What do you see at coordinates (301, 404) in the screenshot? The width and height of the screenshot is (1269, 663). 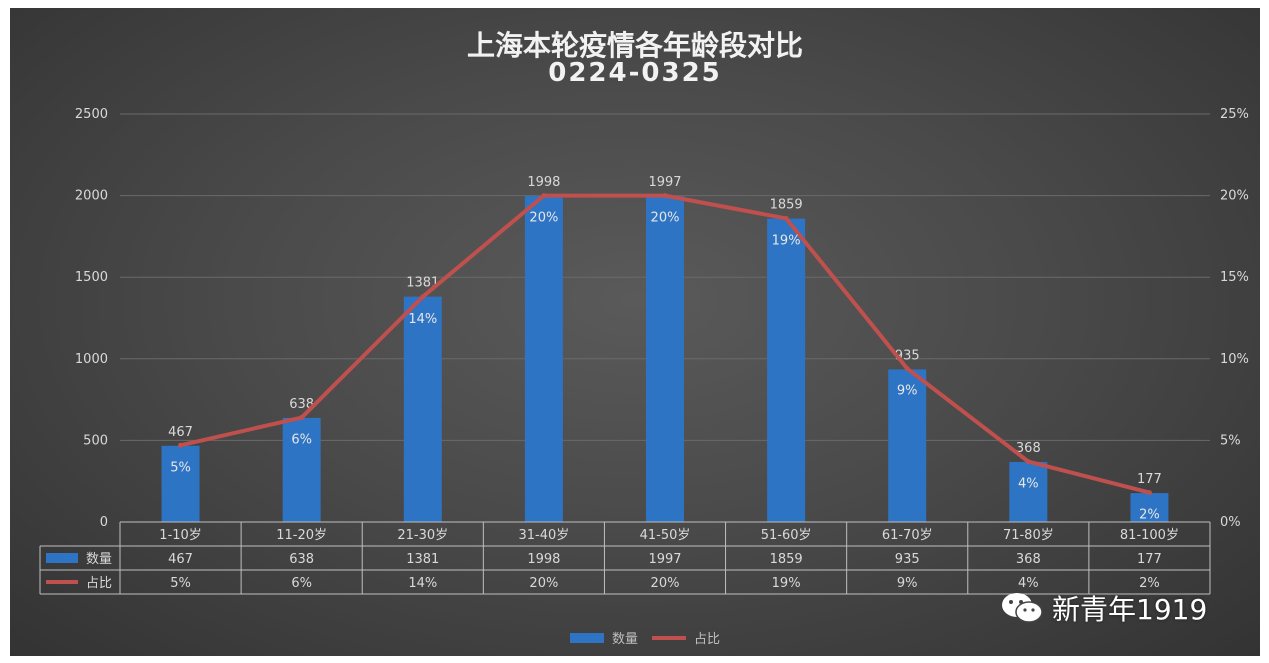 I see `bar-value-label: 638` at bounding box center [301, 404].